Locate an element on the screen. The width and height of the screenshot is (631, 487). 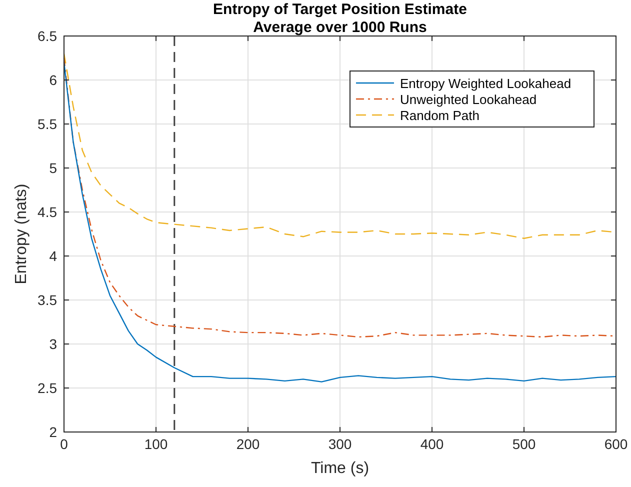
x-tick-label: 200 is located at coordinates (248, 444).